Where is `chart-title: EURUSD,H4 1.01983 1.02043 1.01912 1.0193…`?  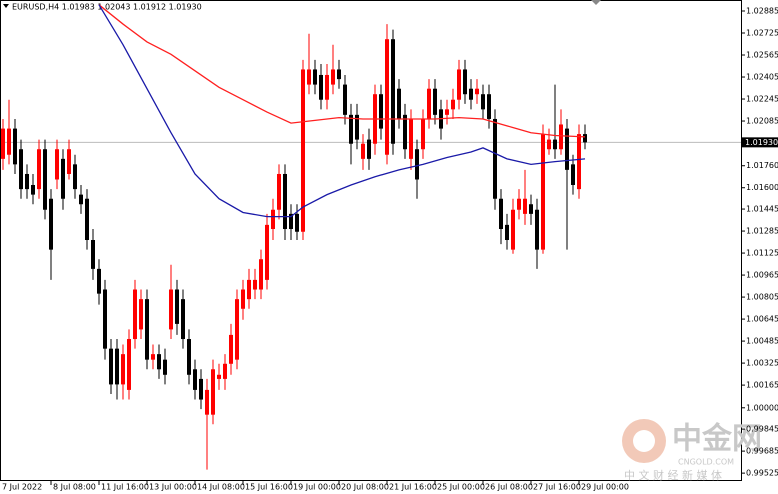
chart-title: EURUSD,H4 1.01983 1.02043 1.01912 1.0193… is located at coordinates (107, 7).